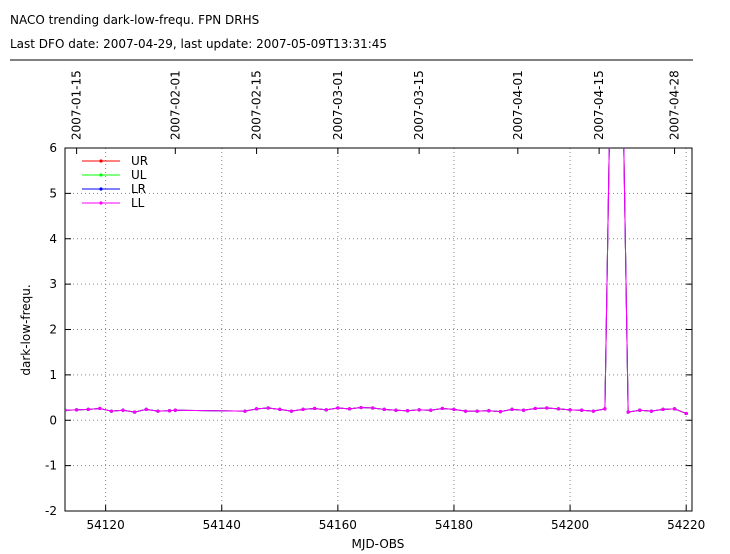 This screenshot has height=554, width=730. Describe the element at coordinates (53, 420) in the screenshot. I see `y-tick-label: 0` at that location.